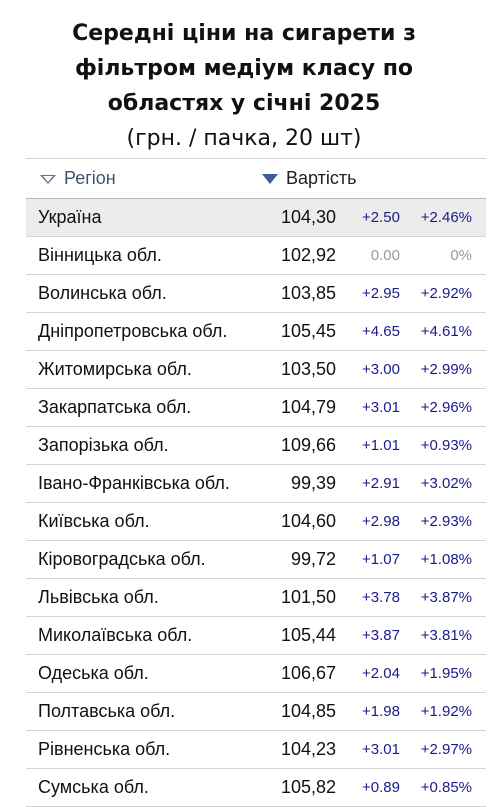 This screenshot has width=488, height=807. I want to click on region-cell: Рівненська обл., so click(143, 749).